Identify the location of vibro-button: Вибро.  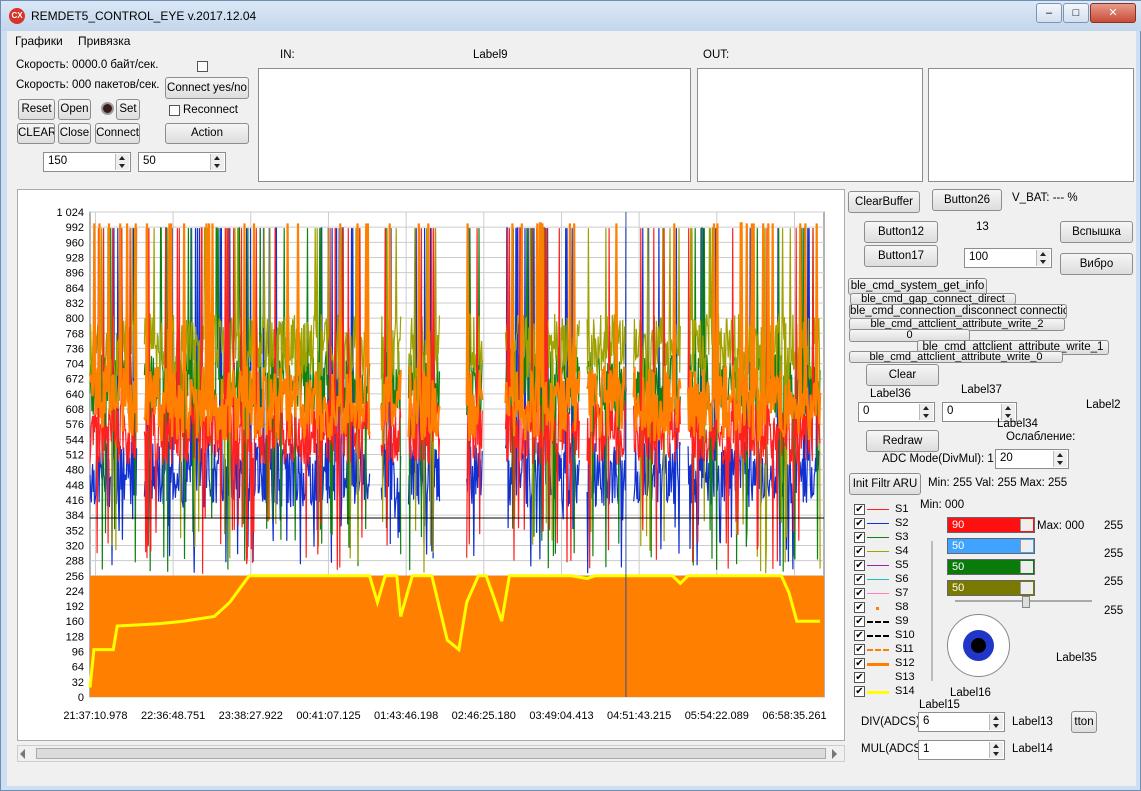
(1096, 264).